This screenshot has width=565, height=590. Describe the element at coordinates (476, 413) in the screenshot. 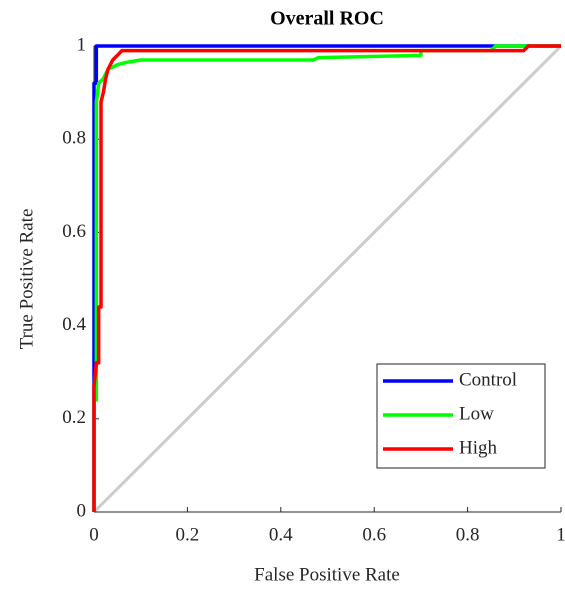

I see `legend-label: Low` at that location.